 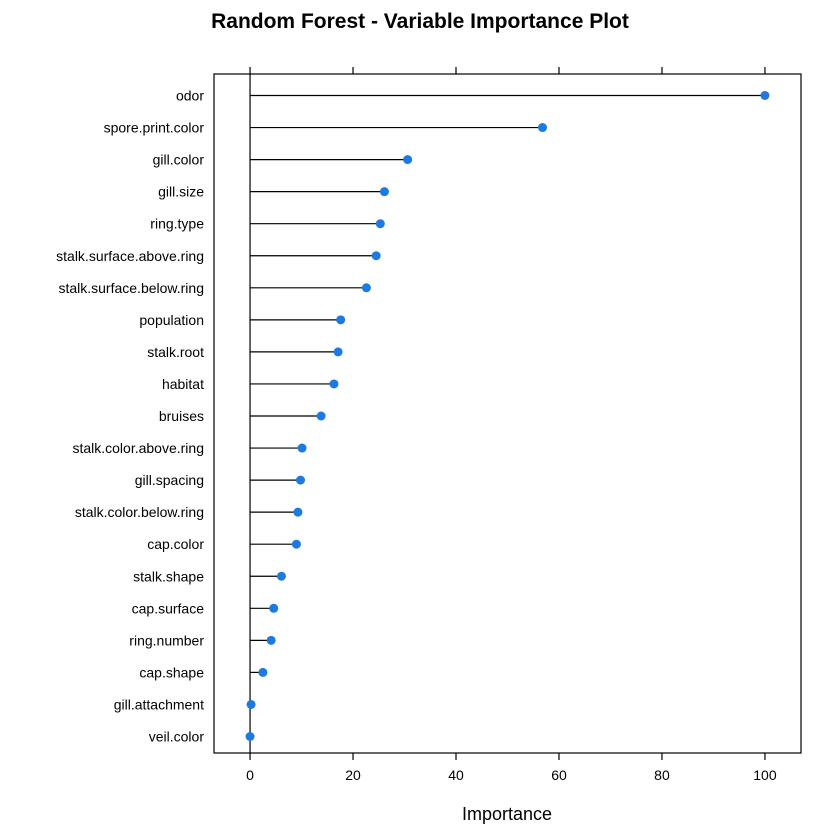 What do you see at coordinates (168, 608) in the screenshot?
I see `category-label: cap.surface` at bounding box center [168, 608].